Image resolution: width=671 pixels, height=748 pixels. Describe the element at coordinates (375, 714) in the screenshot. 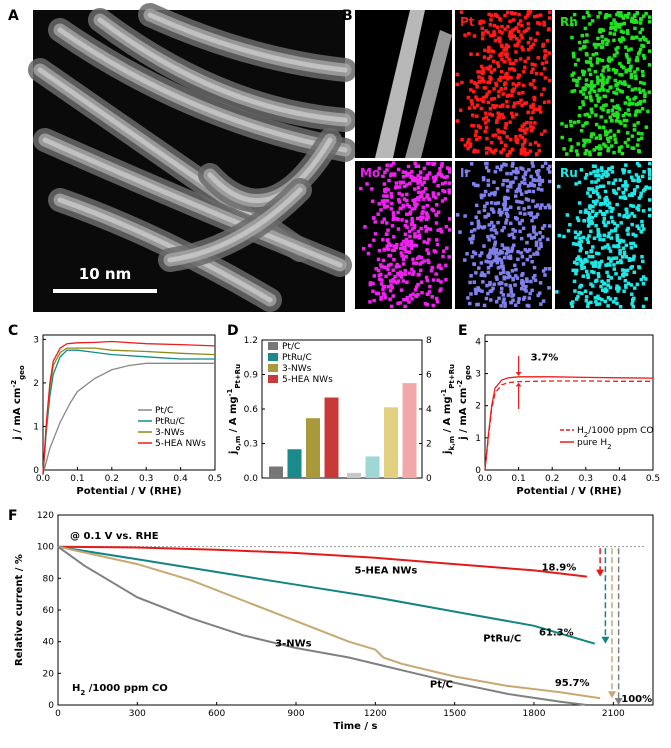

I see `x-tick-label: 1200` at that location.